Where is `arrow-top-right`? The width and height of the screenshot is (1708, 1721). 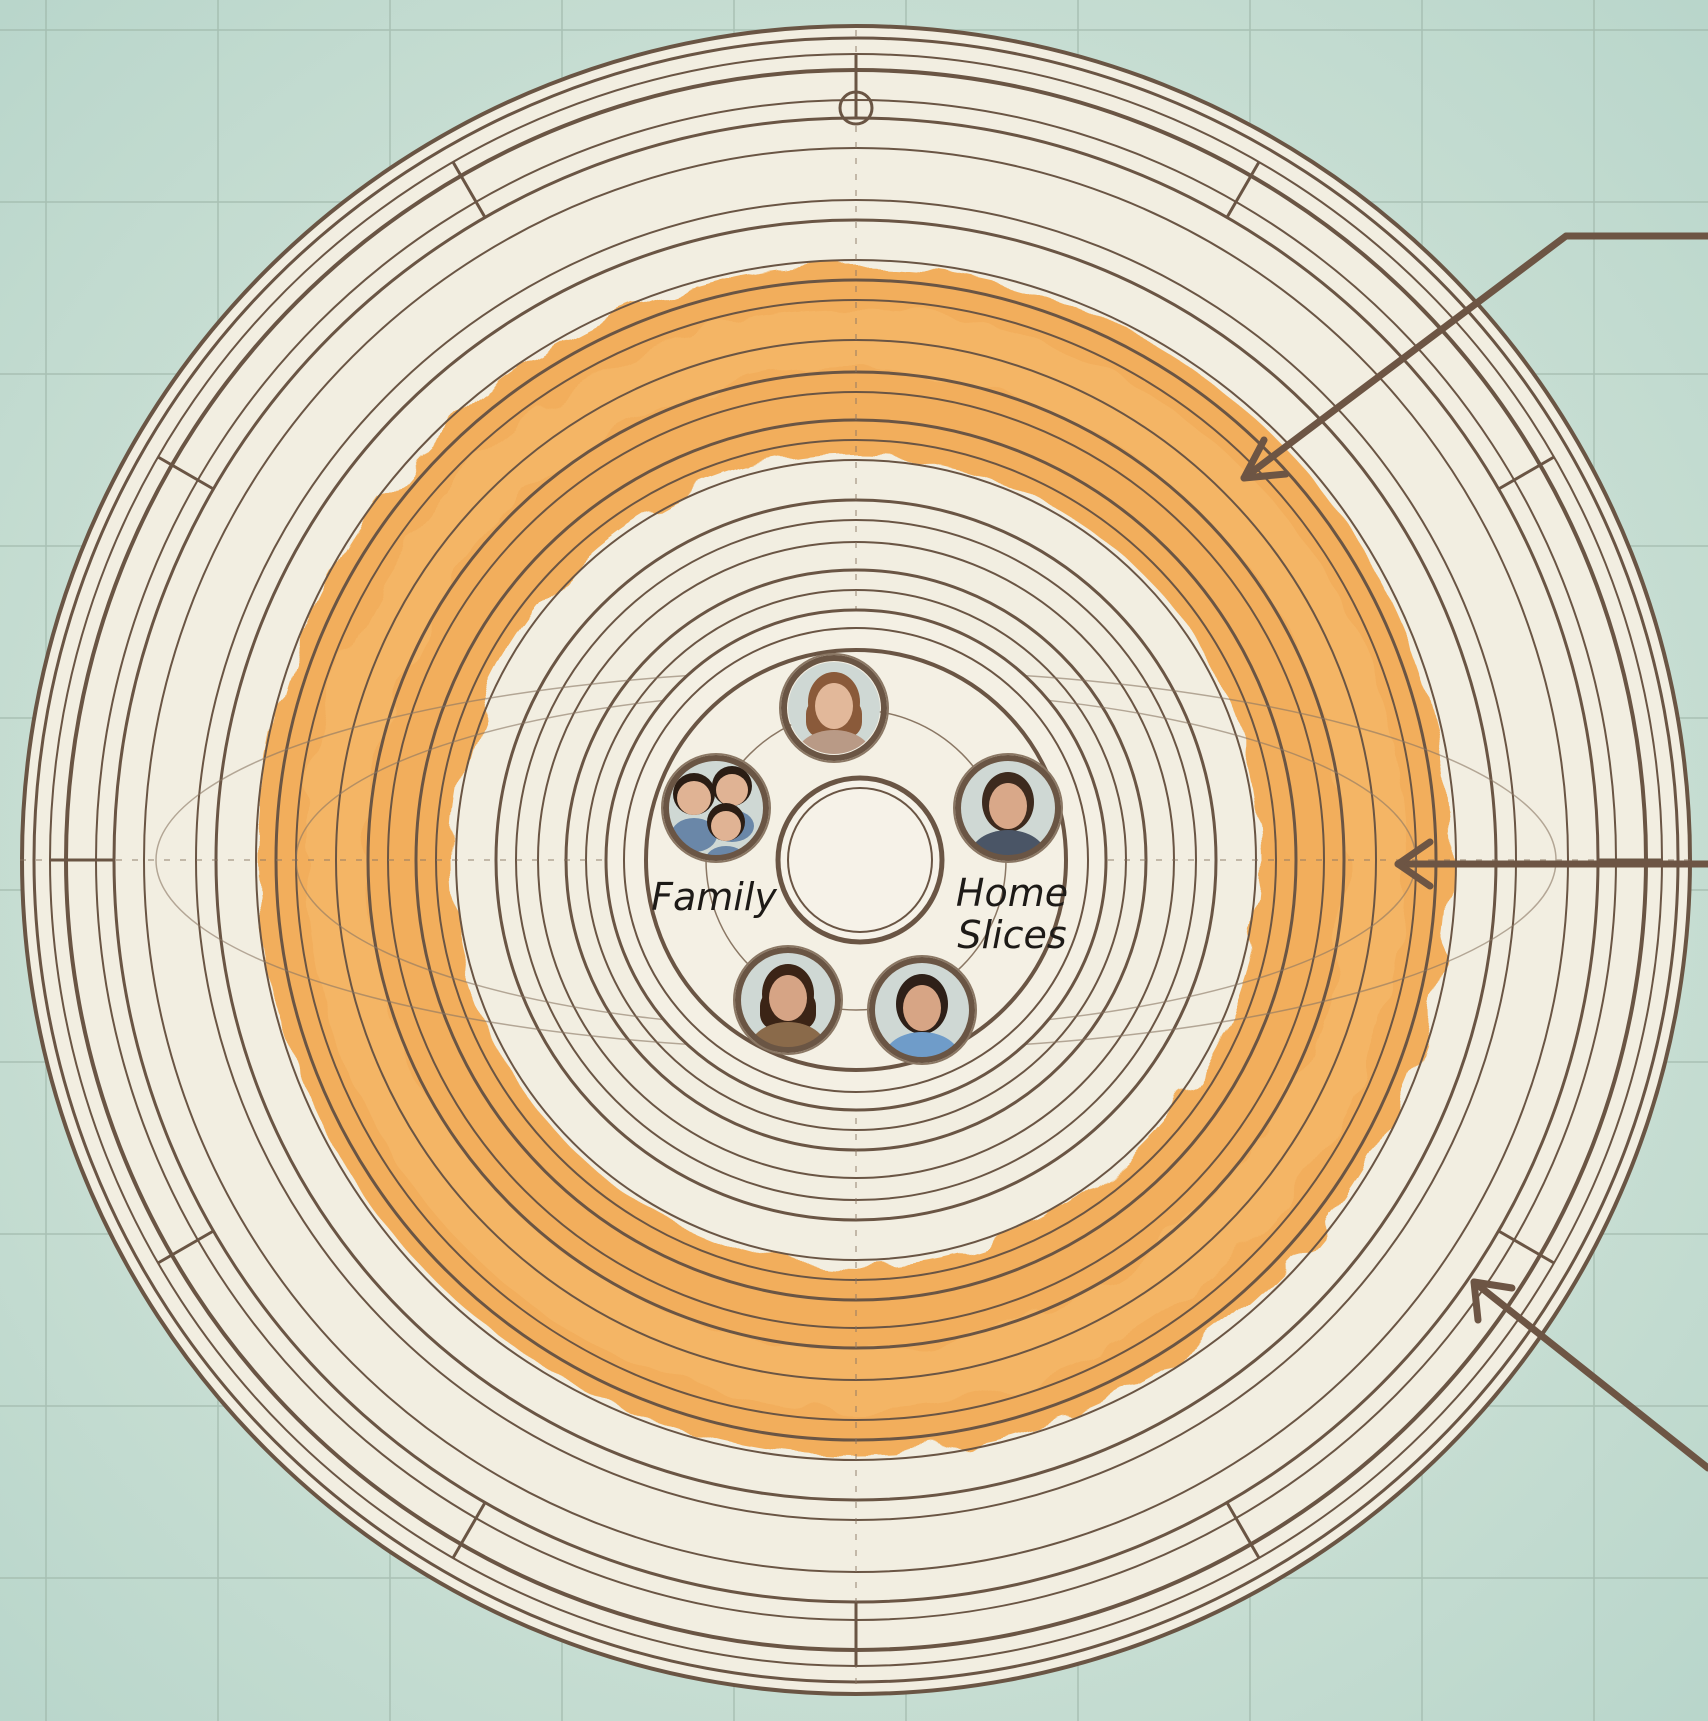
arrow-top-right is located at coordinates (1474, 357).